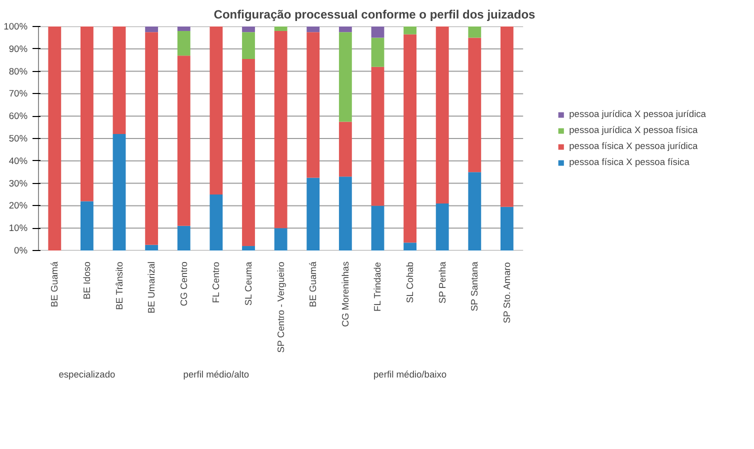 Image resolution: width=754 pixels, height=449 pixels. What do you see at coordinates (410, 375) in the screenshot?
I see `text: perfil médio/baixo` at bounding box center [410, 375].